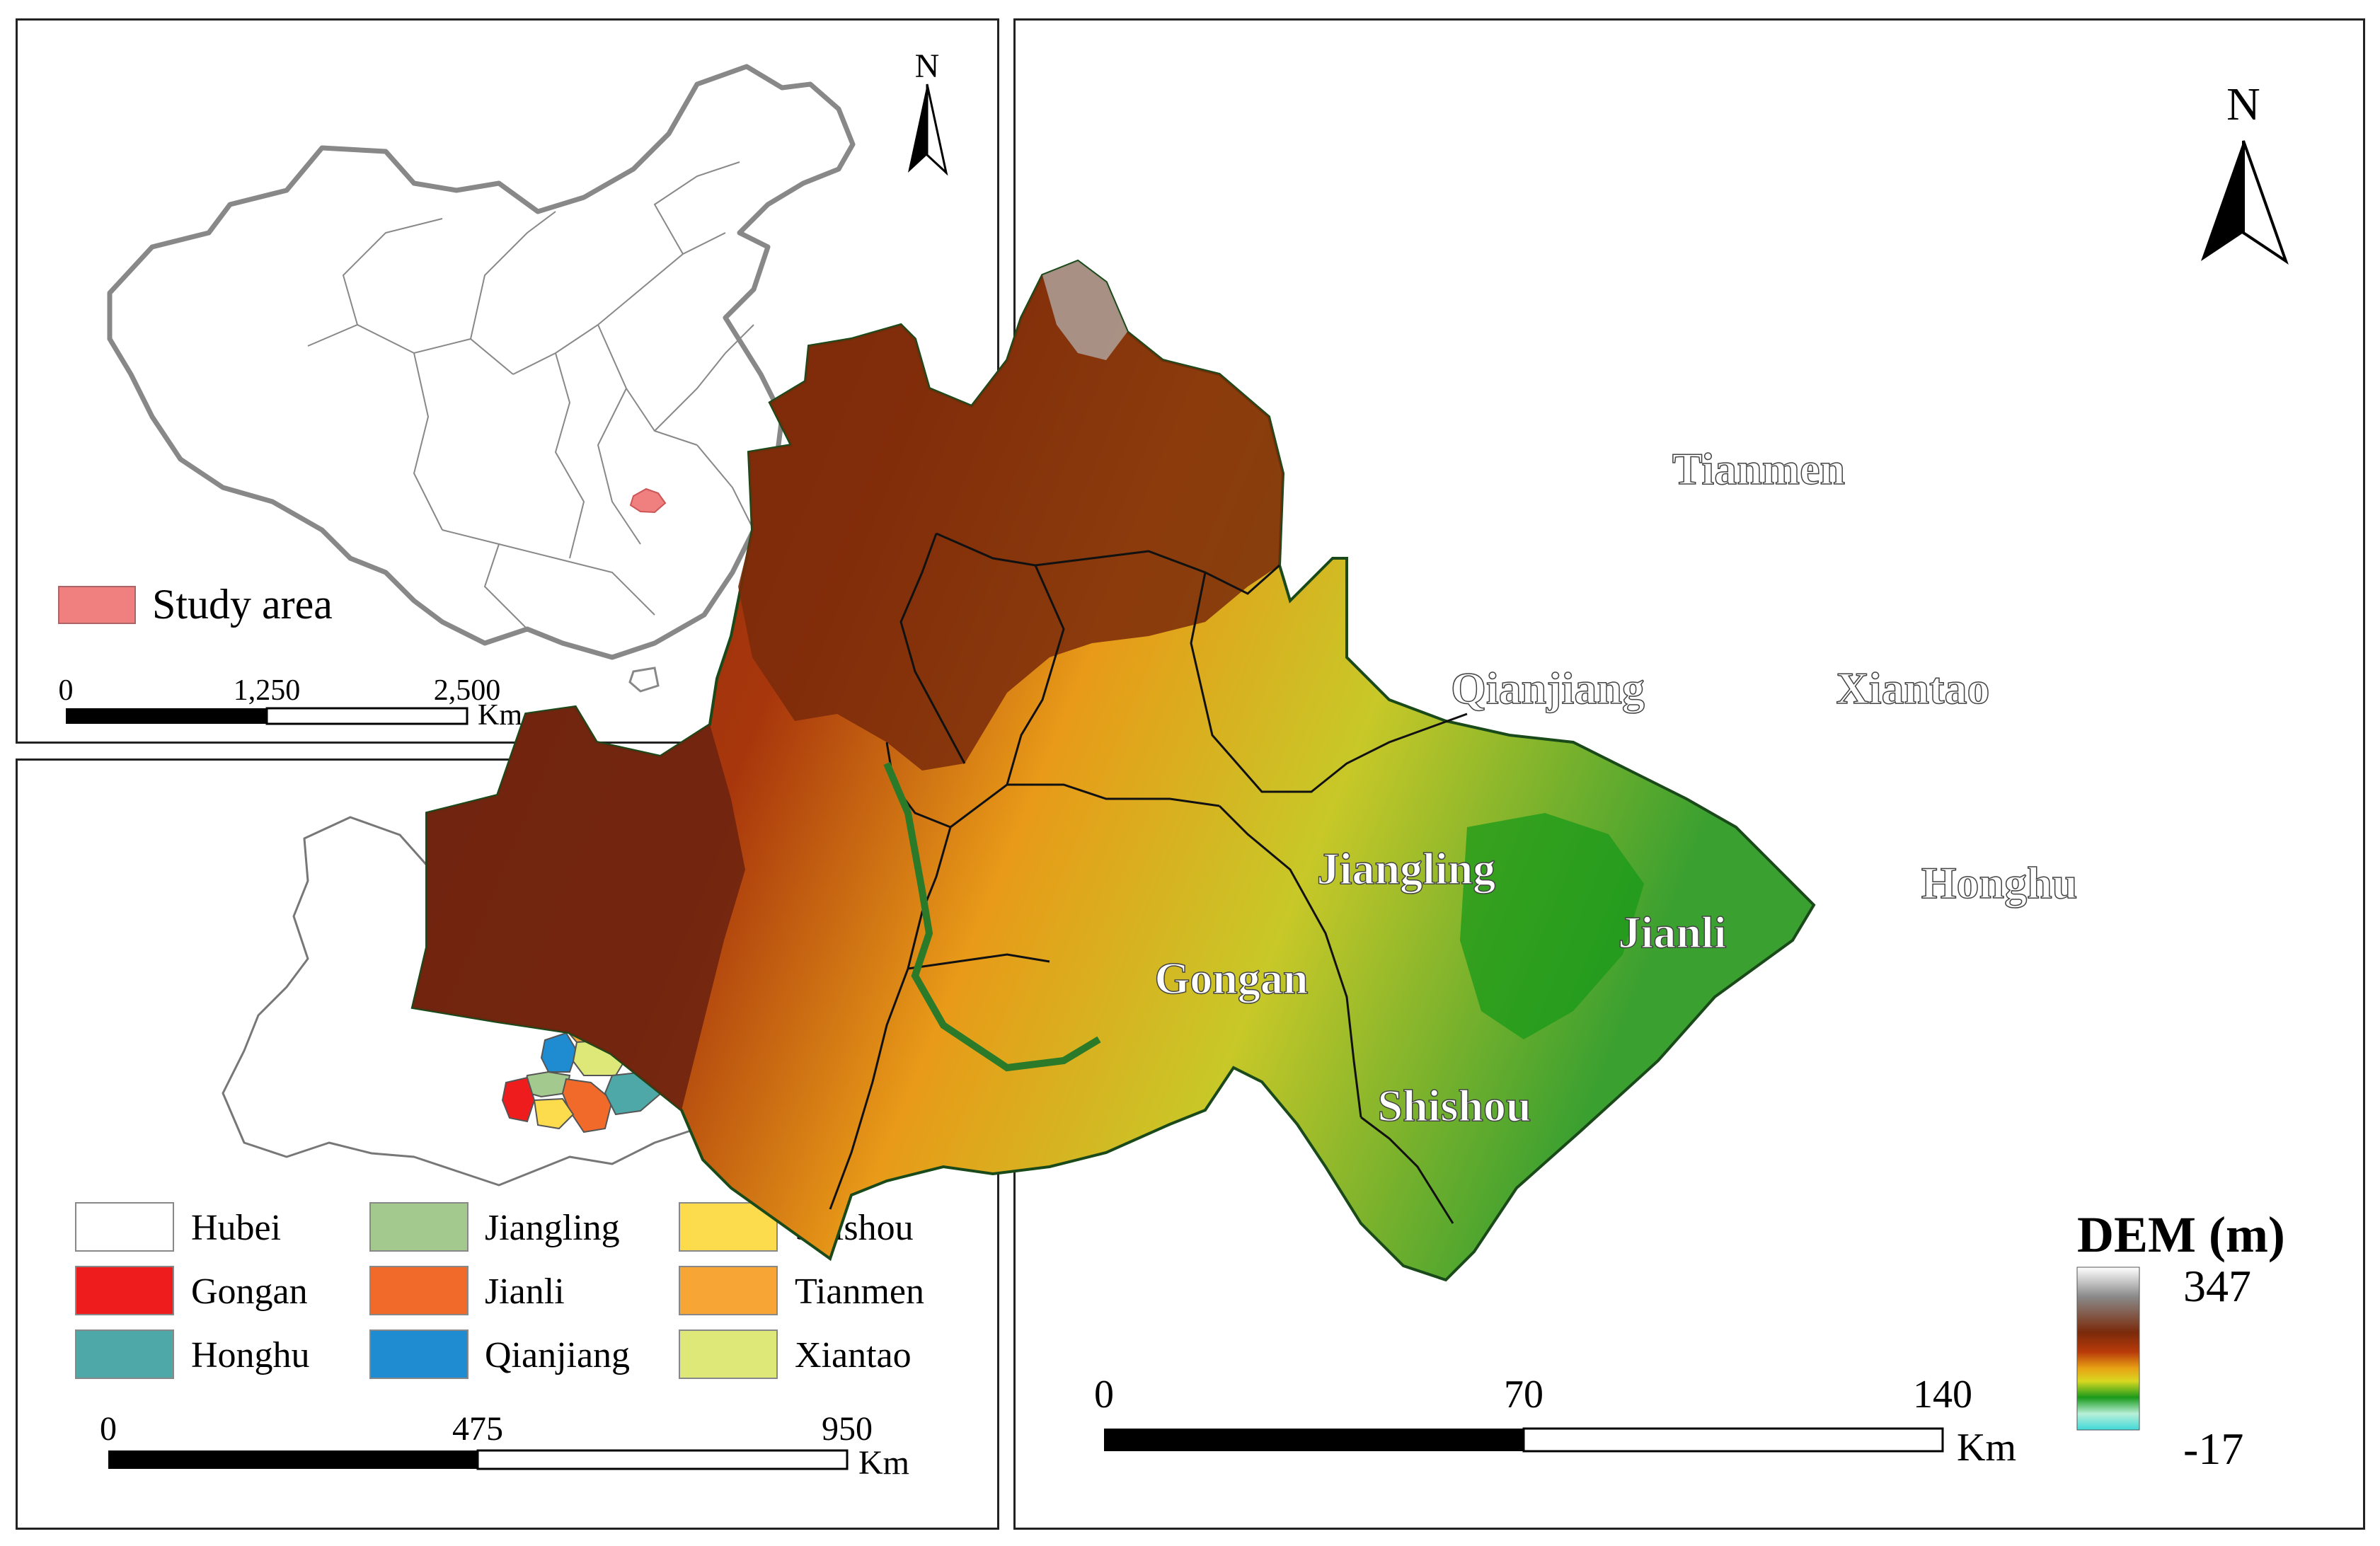  Describe the element at coordinates (1548, 688) in the screenshot. I see `region-label-qianjiang: Qianjiang` at that location.